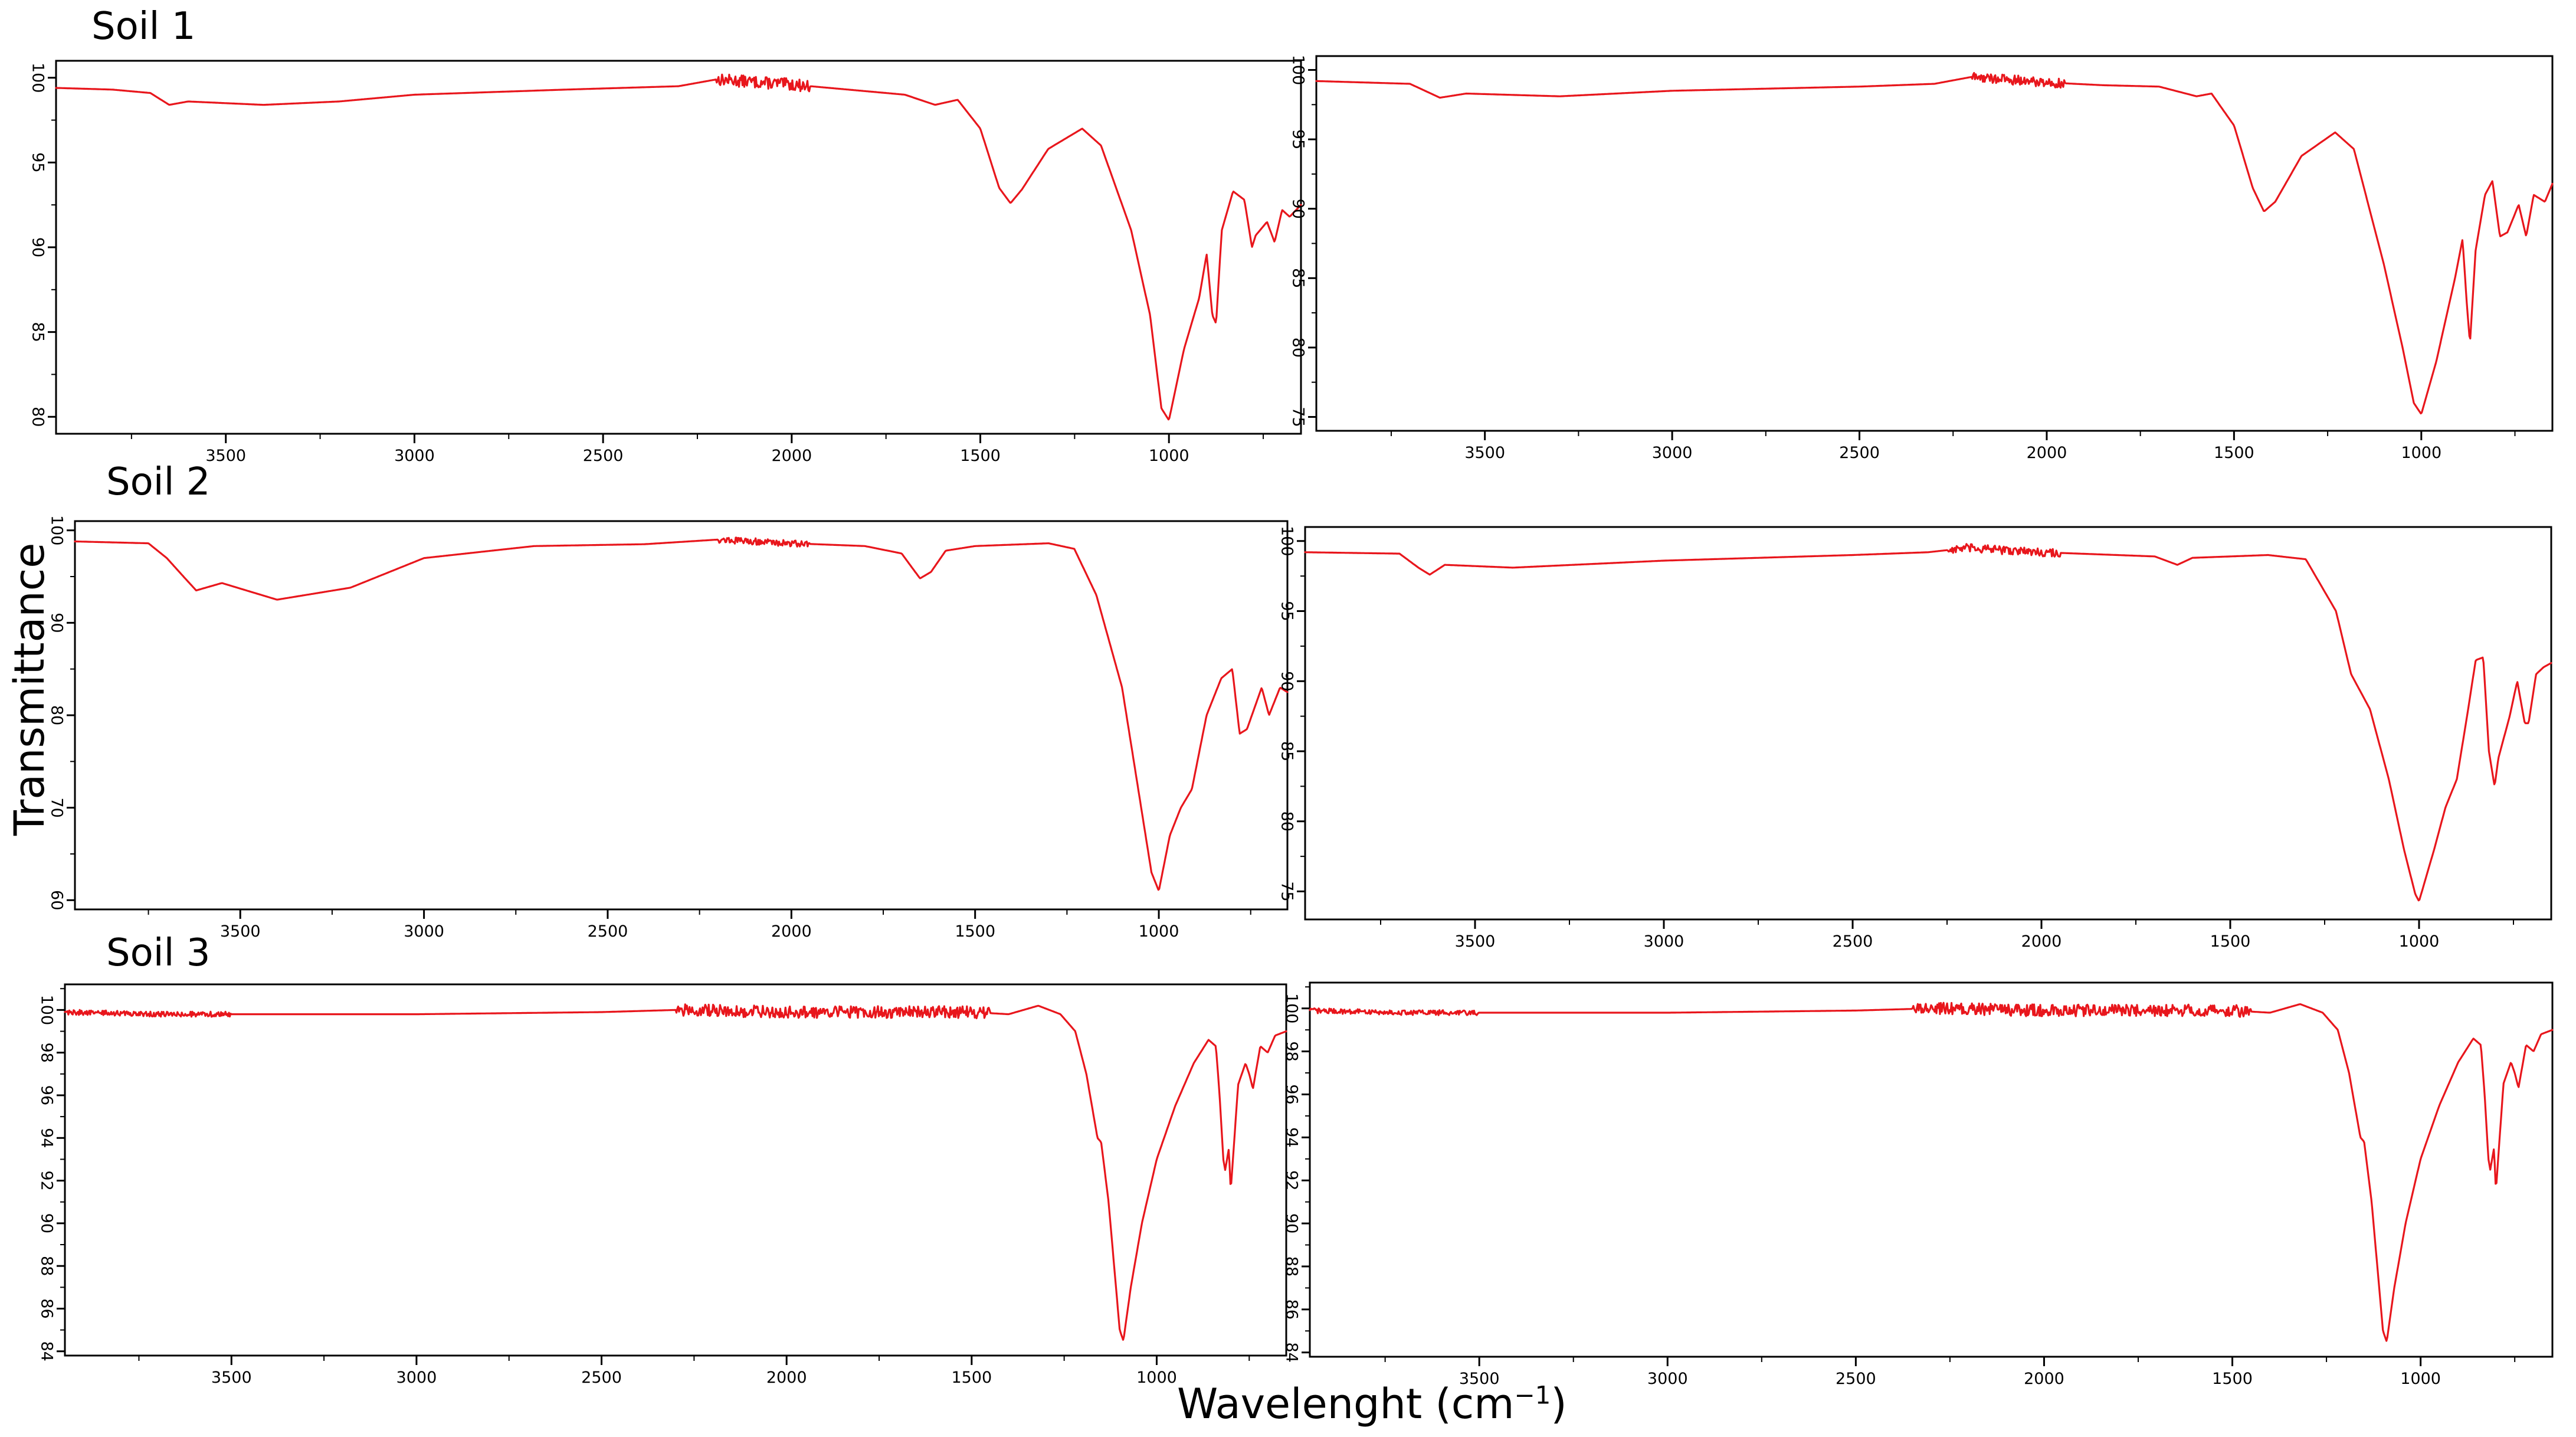 The image size is (2576, 1437). What do you see at coordinates (57, 807) in the screenshot?
I see `y-tick-label: 70` at bounding box center [57, 807].